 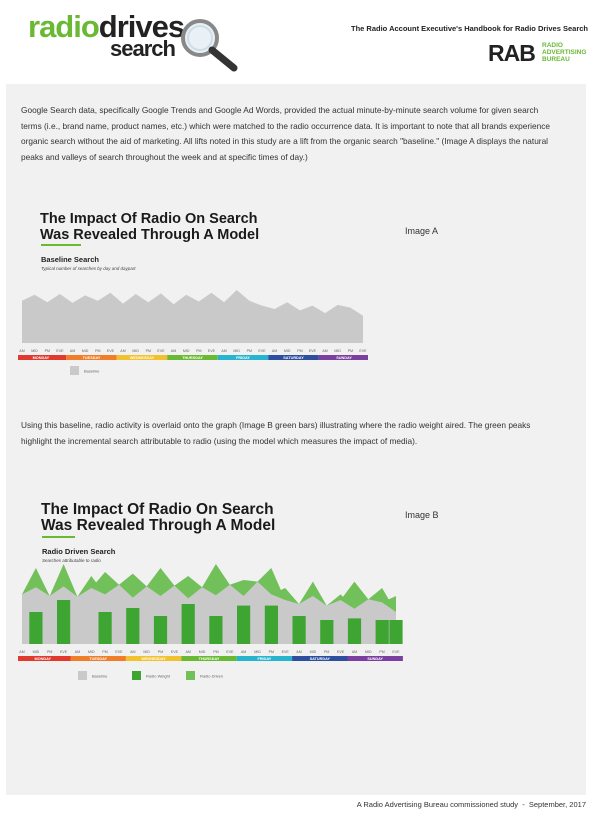 I want to click on chart-a-title-underline, so click(x=61, y=245).